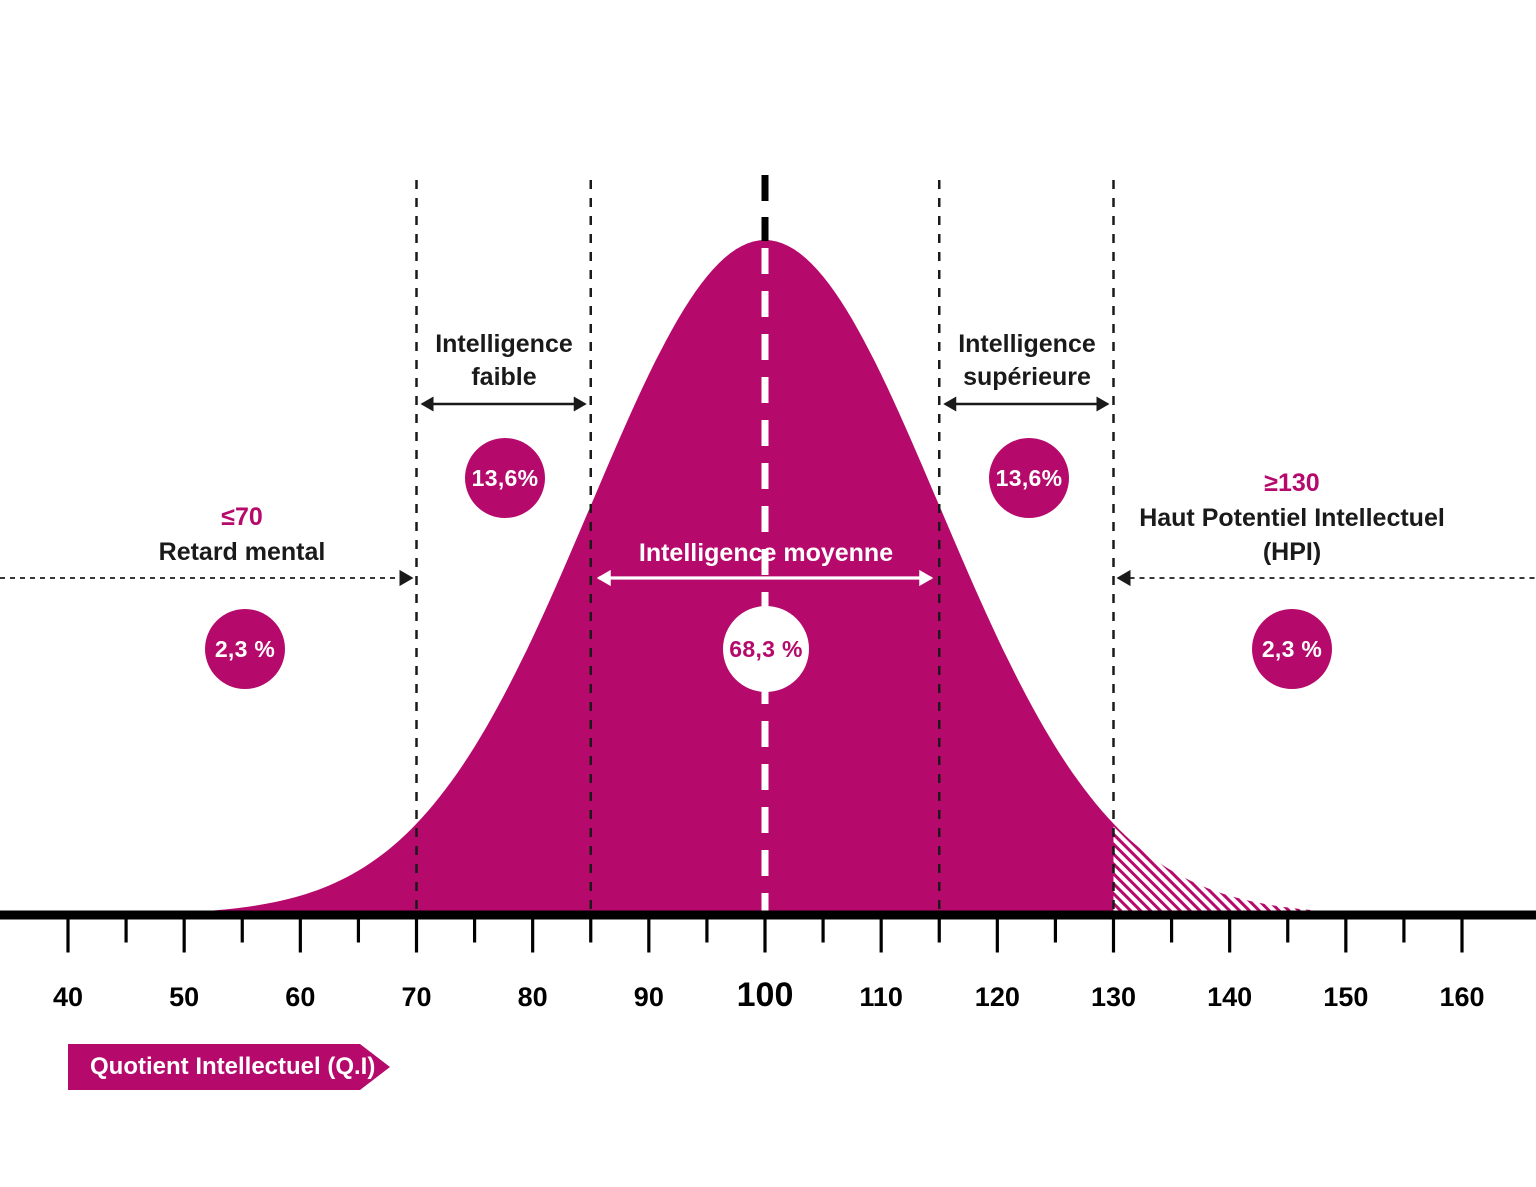  Describe the element at coordinates (766, 649) in the screenshot. I see `percent-badge-moyenne: 68,3 %` at that location.